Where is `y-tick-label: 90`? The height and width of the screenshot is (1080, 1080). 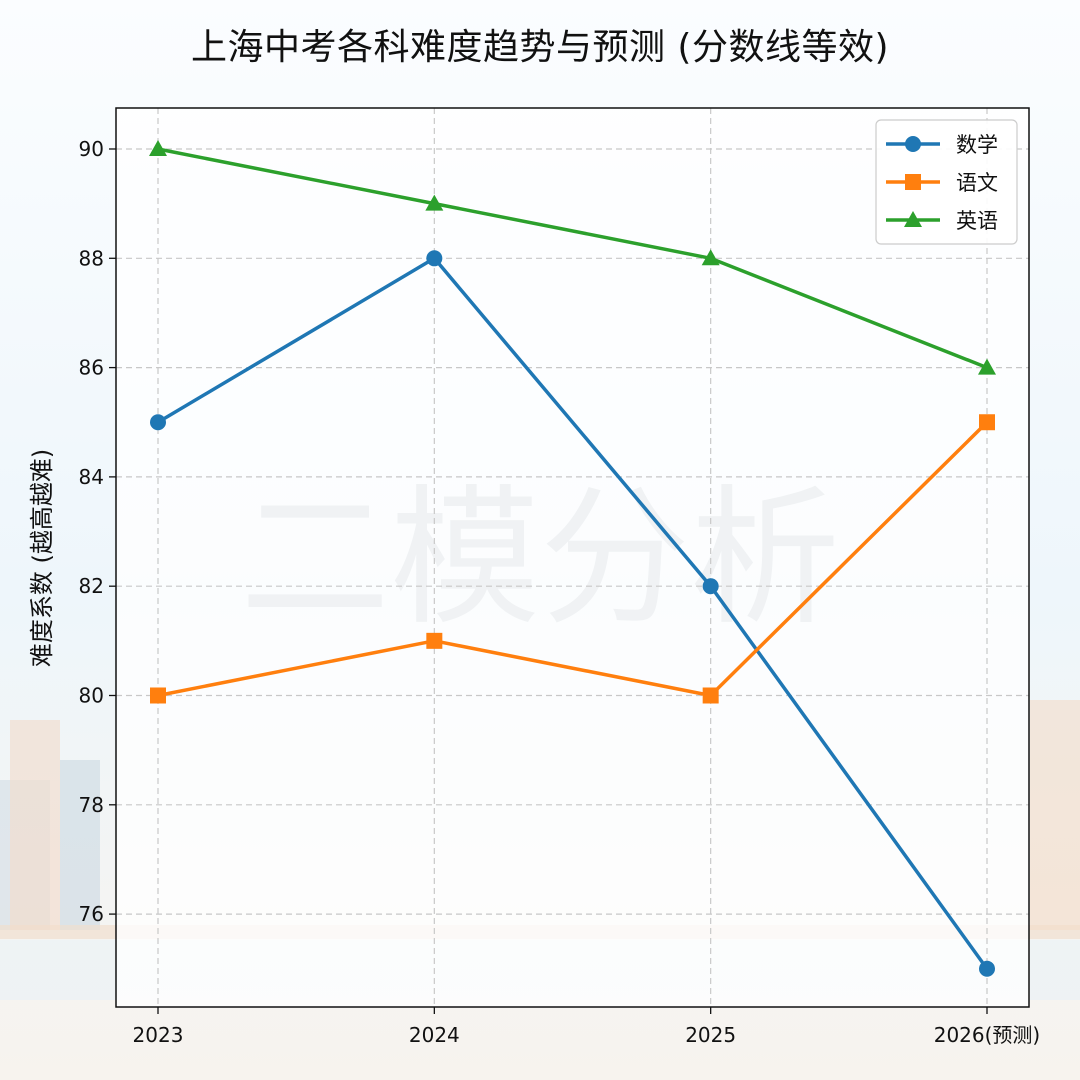 y-tick-label: 90 is located at coordinates (91, 149).